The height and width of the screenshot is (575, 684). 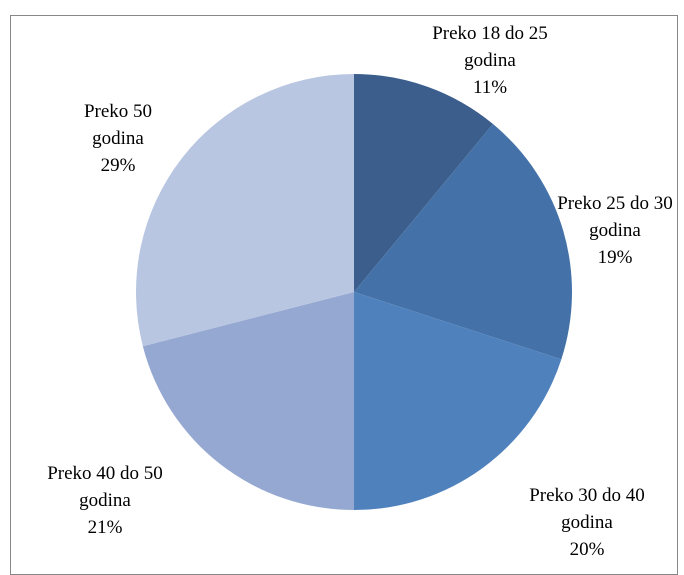 I want to click on category-label: Preko 18 do 25 godina, so click(x=490, y=47).